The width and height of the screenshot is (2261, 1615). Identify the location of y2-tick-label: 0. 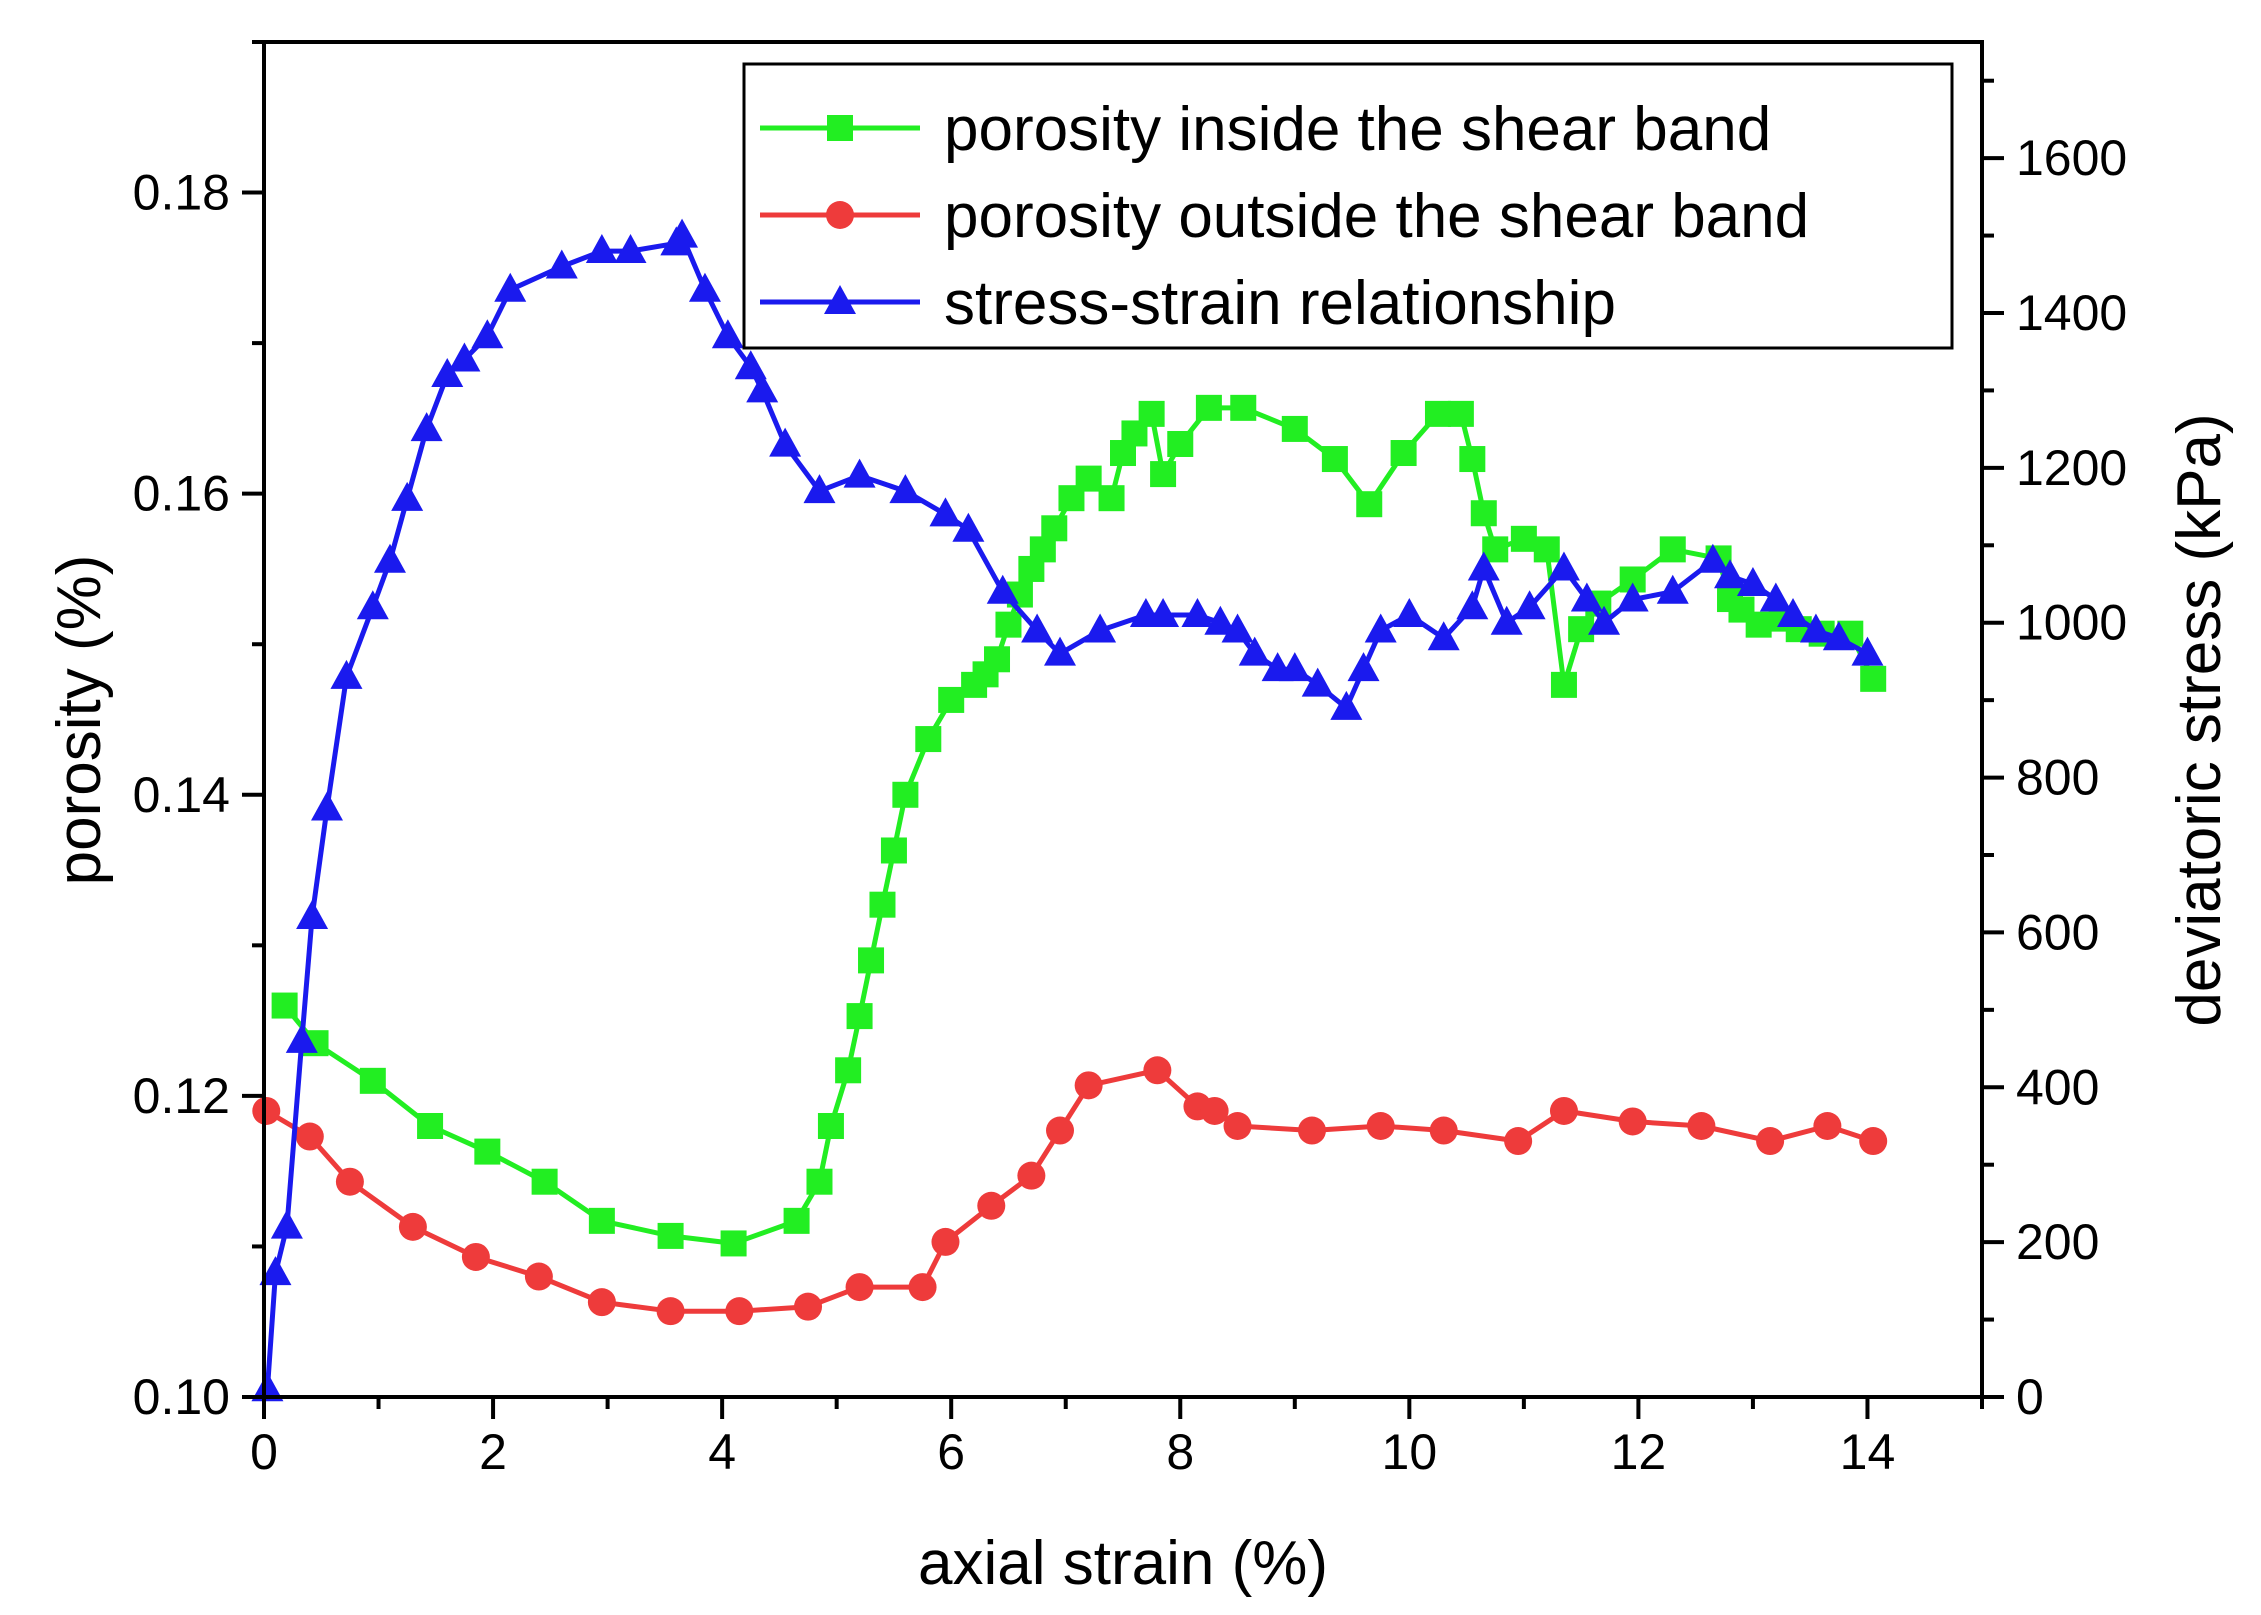
(2030, 1397).